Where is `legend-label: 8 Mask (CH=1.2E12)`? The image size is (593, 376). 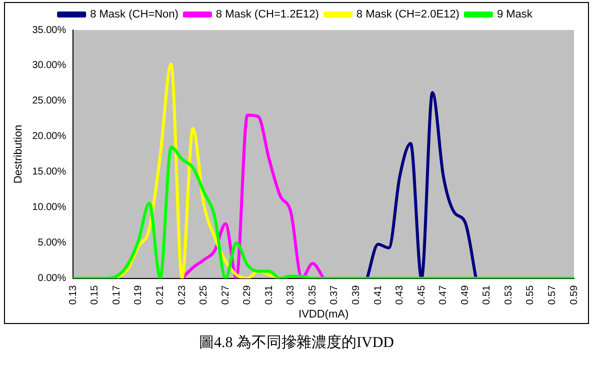
legend-label: 8 Mask (CH=1.2E12) is located at coordinates (267, 14).